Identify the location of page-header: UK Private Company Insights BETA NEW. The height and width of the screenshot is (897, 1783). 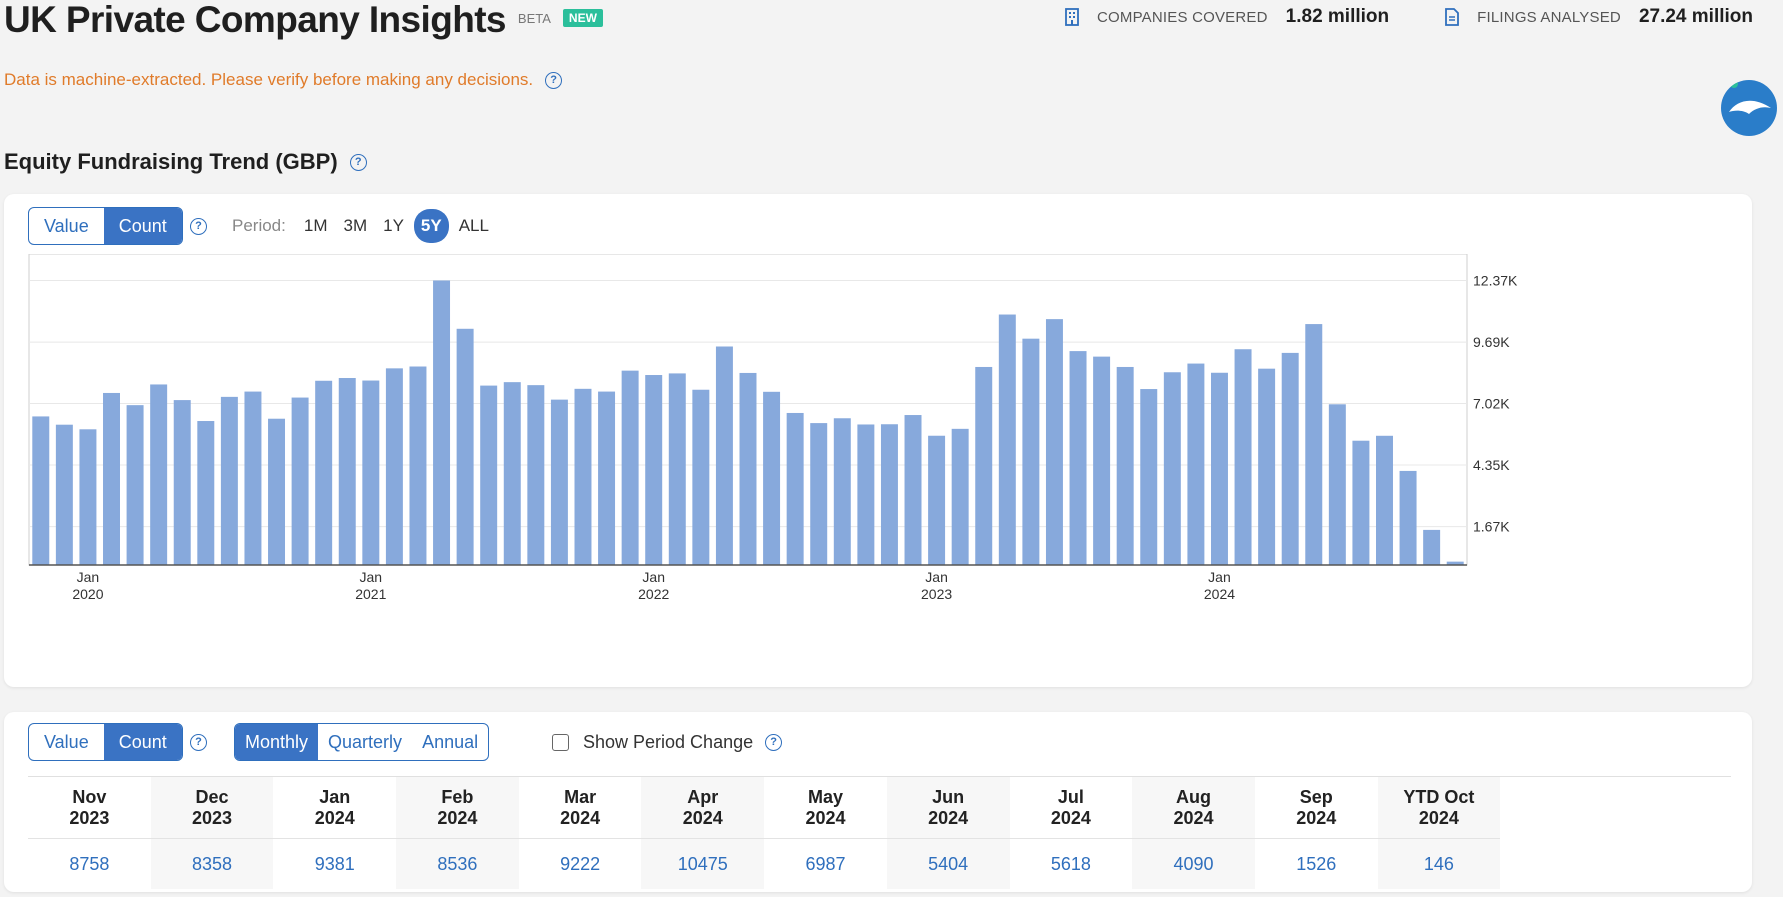
(303, 20).